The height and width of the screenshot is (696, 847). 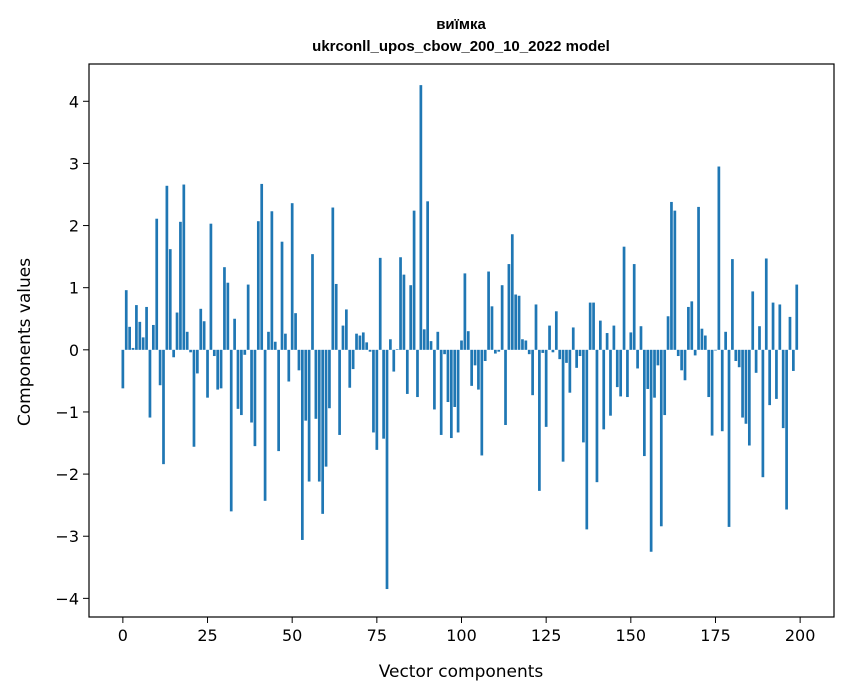 What do you see at coordinates (72, 350) in the screenshot?
I see `y-axis-ticks: −4 −3 −2 −1 0 1 2 3 4` at bounding box center [72, 350].